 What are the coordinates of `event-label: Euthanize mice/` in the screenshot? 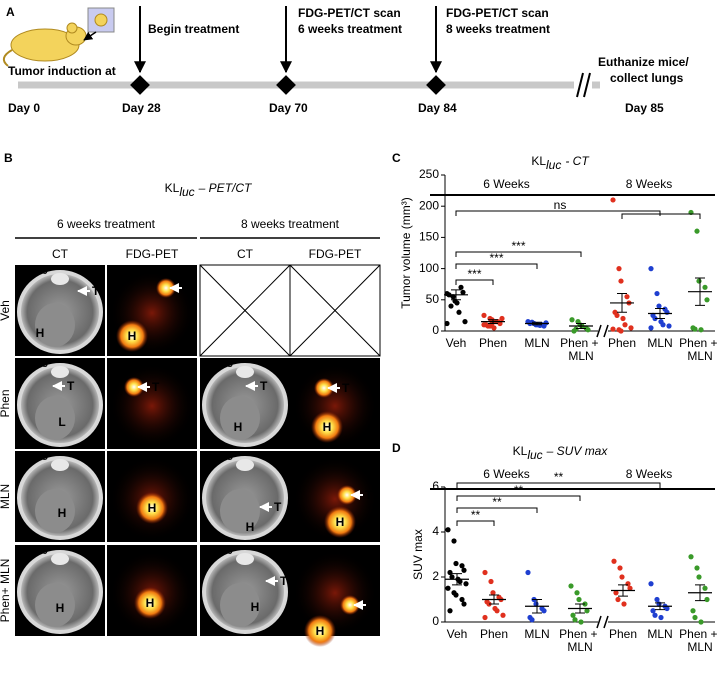 It's located at (643, 62).